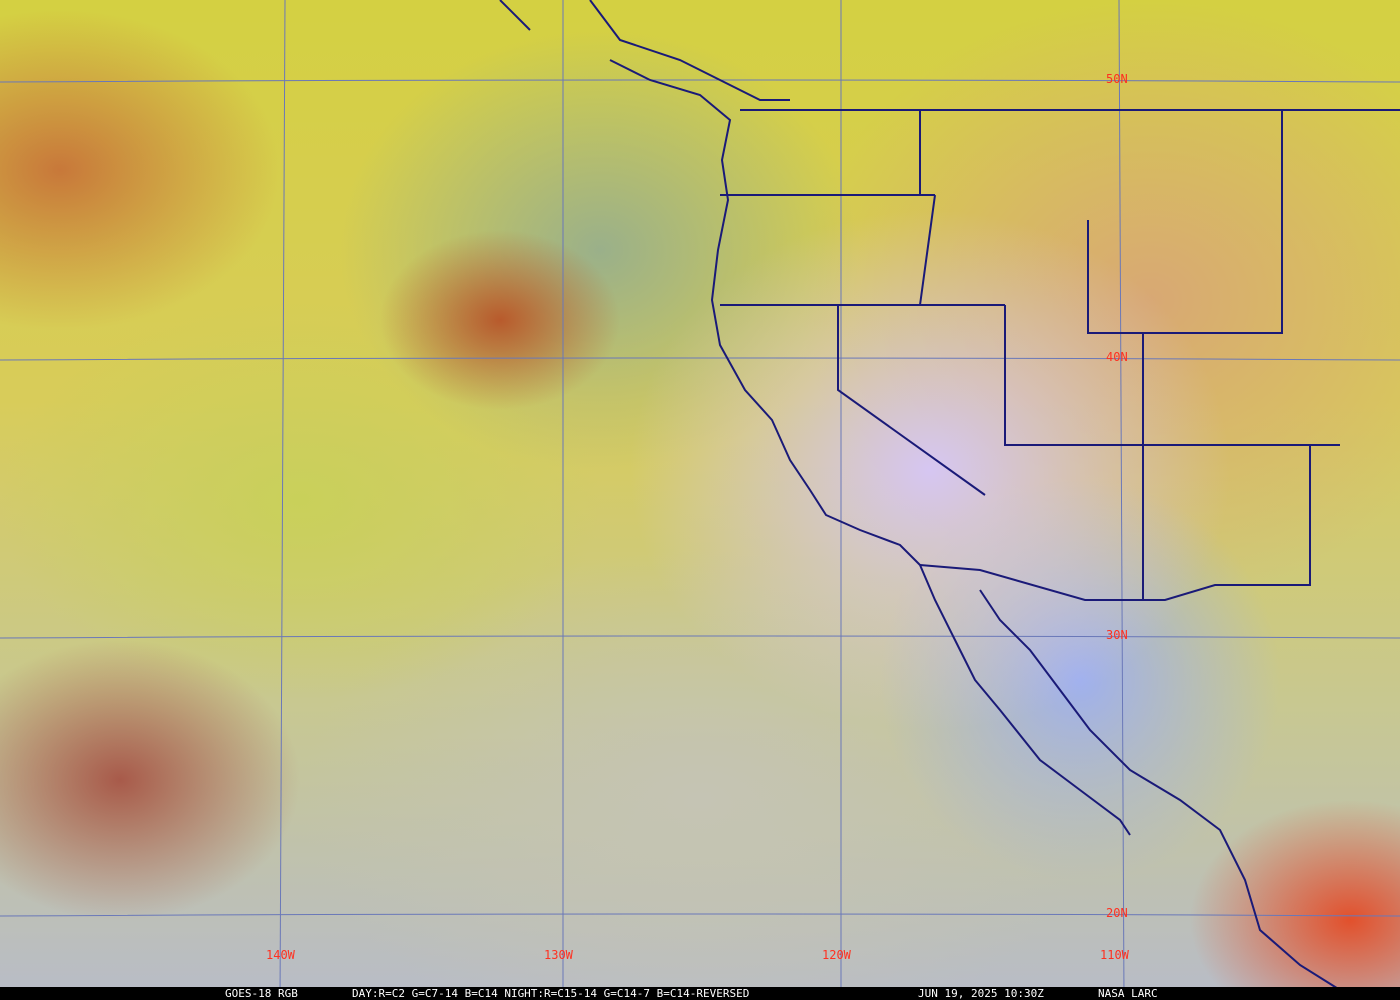 The width and height of the screenshot is (1400, 1000). Describe the element at coordinates (700, 81) in the screenshot. I see `parallel-50n` at that location.